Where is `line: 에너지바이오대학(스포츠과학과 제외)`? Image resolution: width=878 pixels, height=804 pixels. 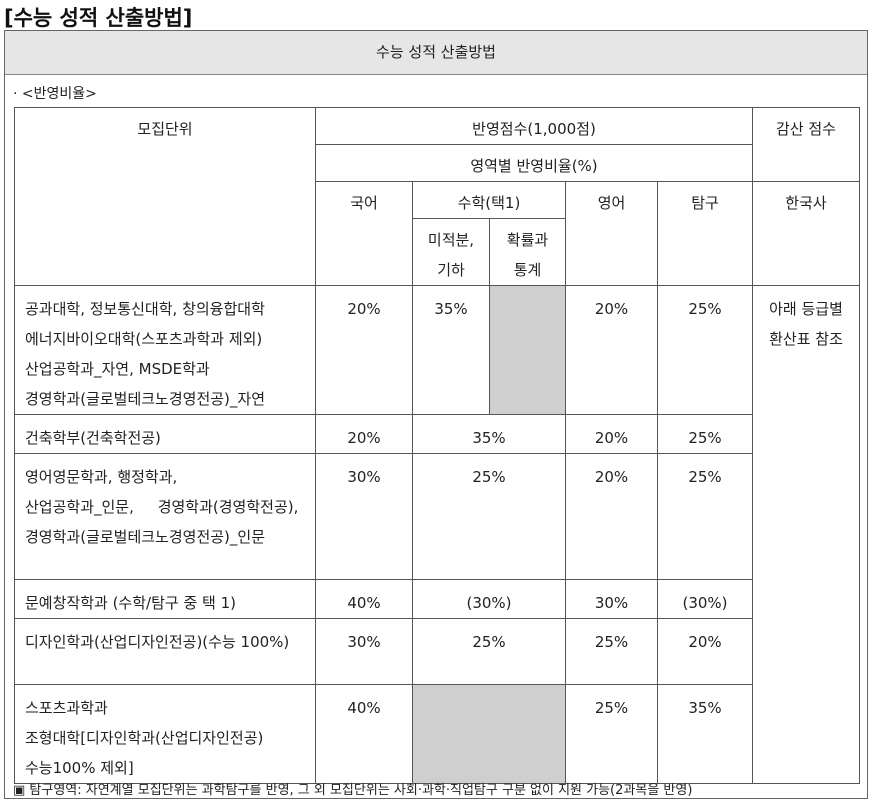 line: 에너지바이오대학(스포츠과학과 제외) is located at coordinates (144, 339).